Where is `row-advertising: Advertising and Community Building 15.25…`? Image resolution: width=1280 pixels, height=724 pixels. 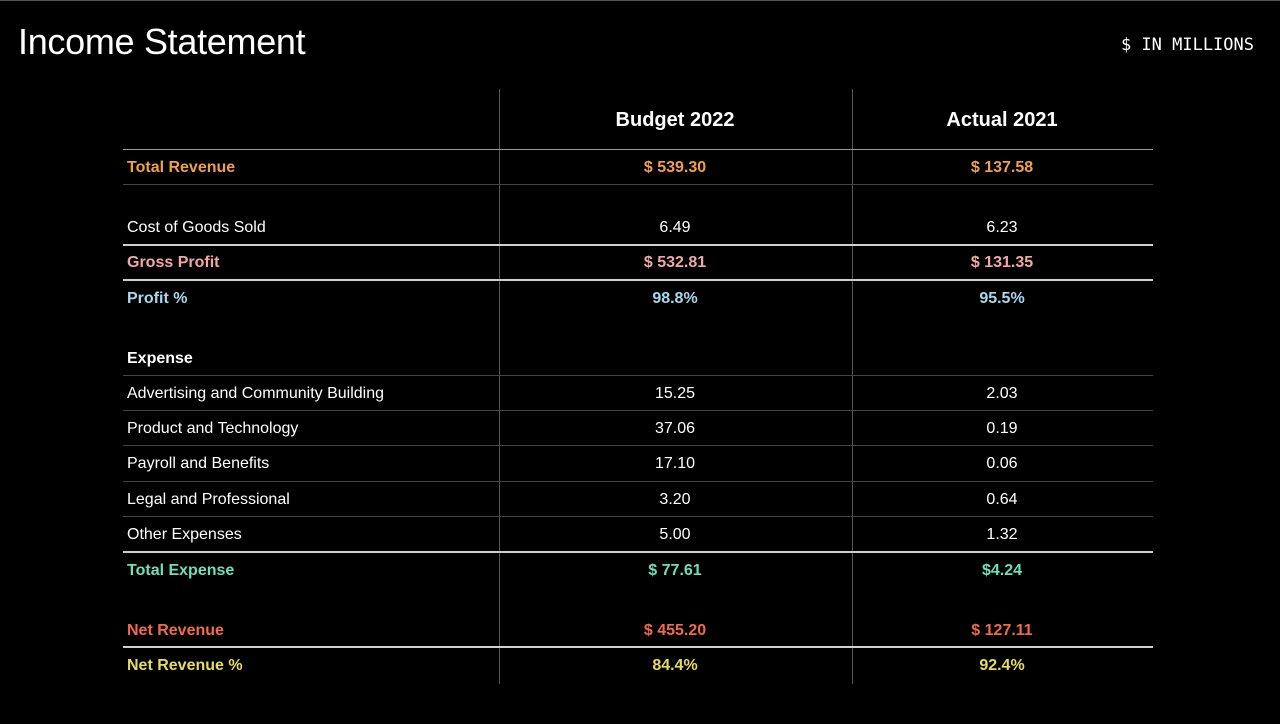
row-advertising: Advertising and Community Building 15.25… is located at coordinates (638, 393).